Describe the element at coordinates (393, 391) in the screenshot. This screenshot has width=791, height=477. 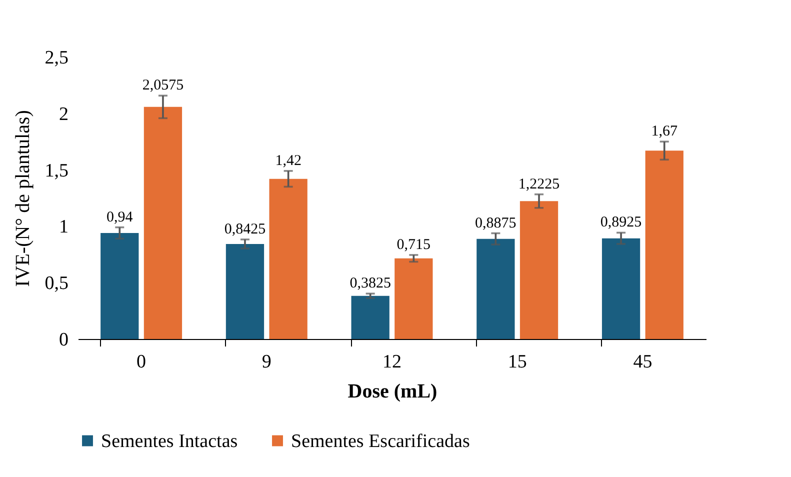
I see `x-axis-title: Dose (mL)` at that location.